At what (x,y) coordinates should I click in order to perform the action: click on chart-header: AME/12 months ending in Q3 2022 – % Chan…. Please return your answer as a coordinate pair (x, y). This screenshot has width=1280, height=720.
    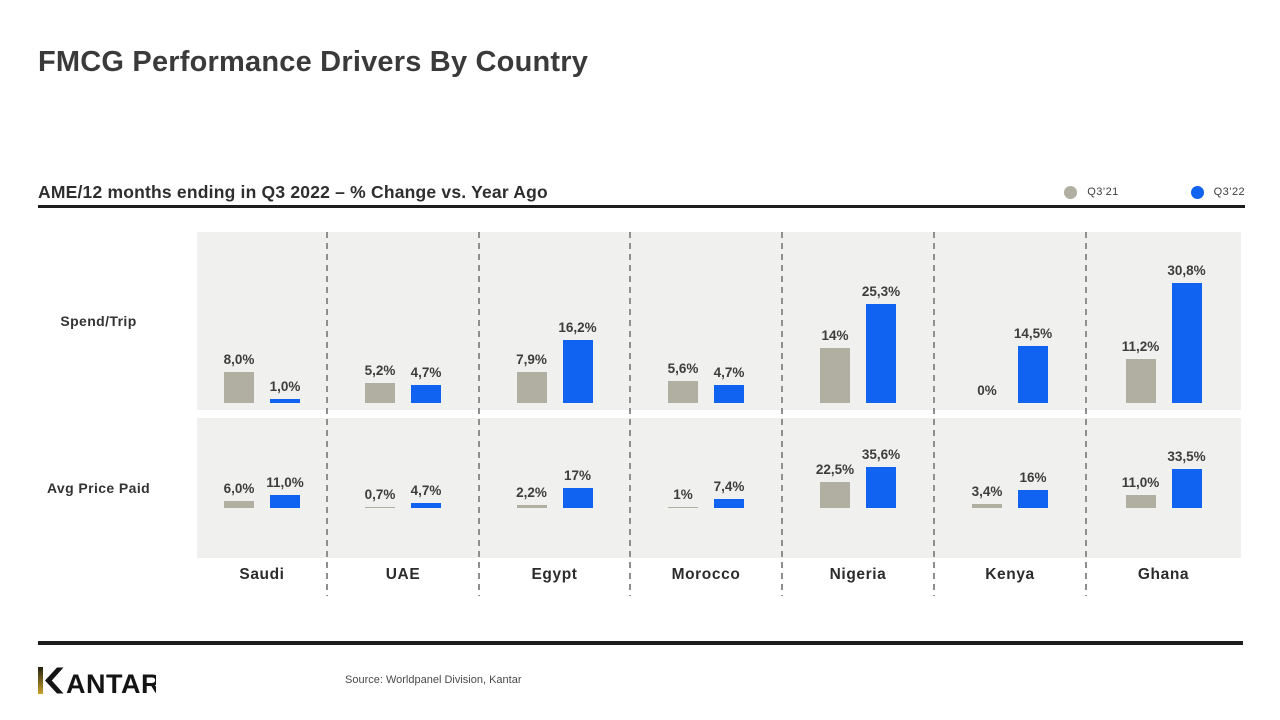
    Looking at the image, I should click on (641, 192).